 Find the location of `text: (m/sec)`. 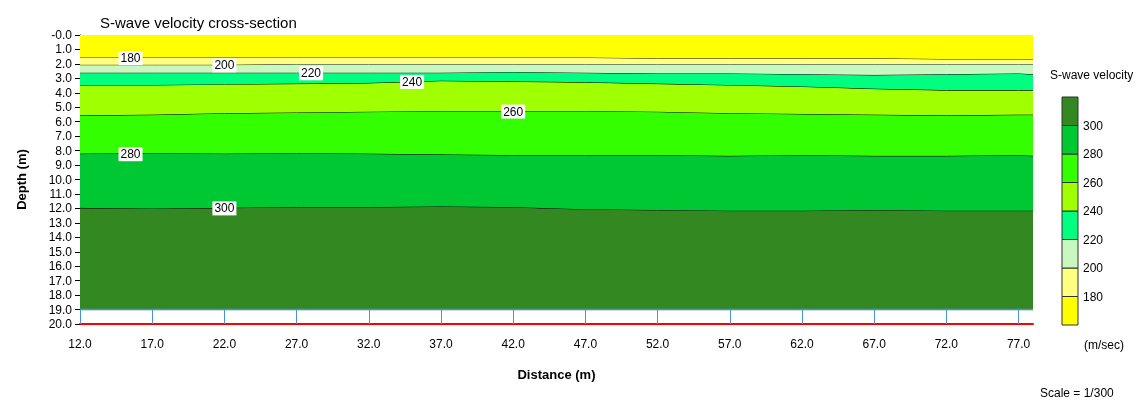

text: (m/sec) is located at coordinates (1104, 345).